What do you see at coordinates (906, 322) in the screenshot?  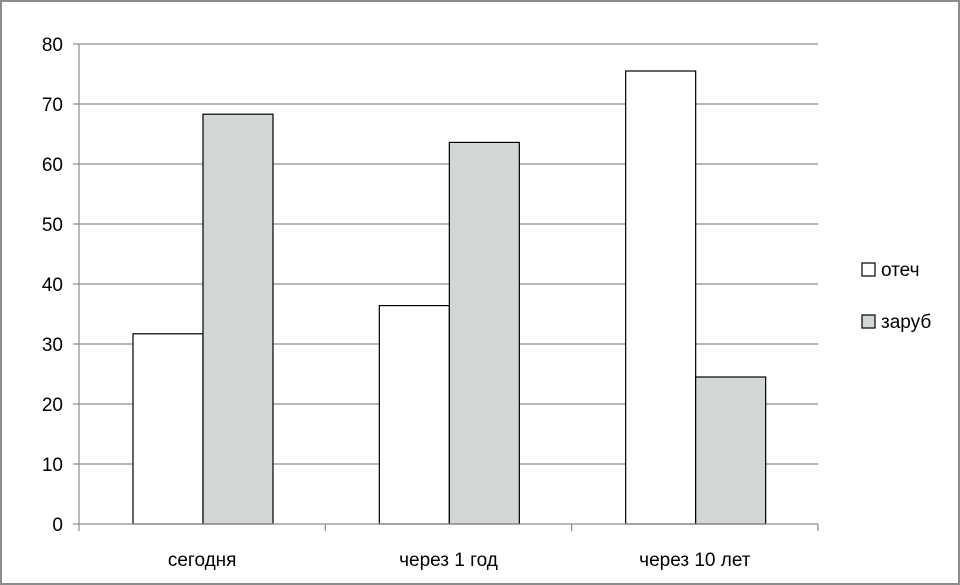 I see `legend-label-2: заруб` at bounding box center [906, 322].